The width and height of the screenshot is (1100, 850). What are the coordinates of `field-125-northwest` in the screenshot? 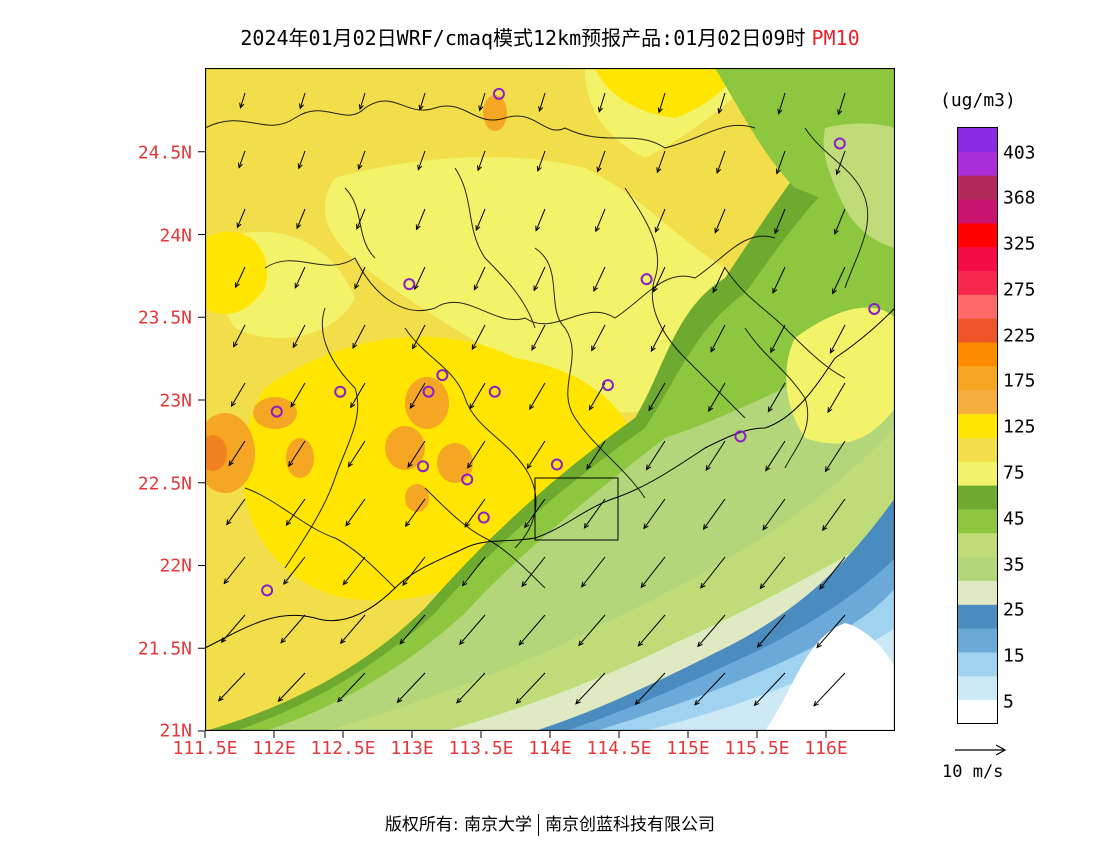 It's located at (236, 272).